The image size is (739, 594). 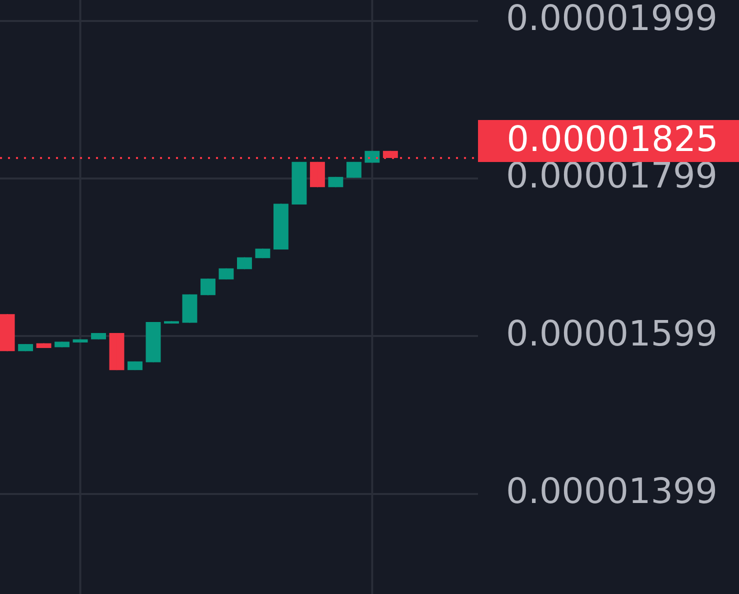 I want to click on y-tick-label: 0.00001999, so click(x=612, y=19).